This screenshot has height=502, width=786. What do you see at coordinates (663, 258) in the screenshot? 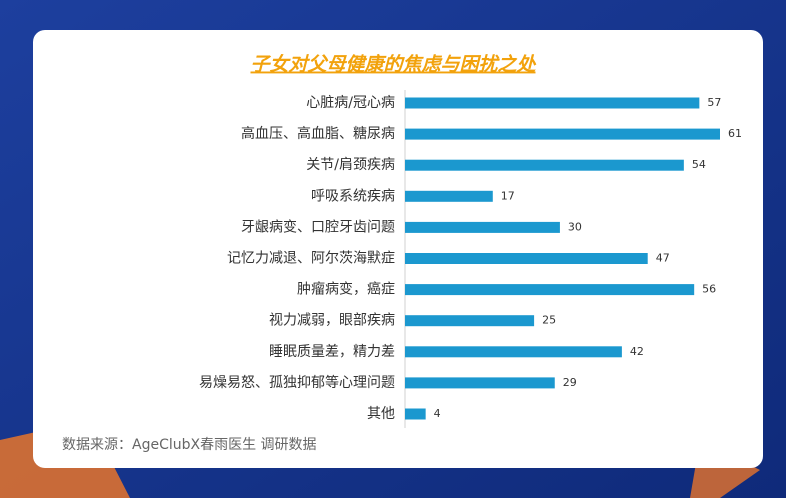
I see `value-label: 47` at bounding box center [663, 258].